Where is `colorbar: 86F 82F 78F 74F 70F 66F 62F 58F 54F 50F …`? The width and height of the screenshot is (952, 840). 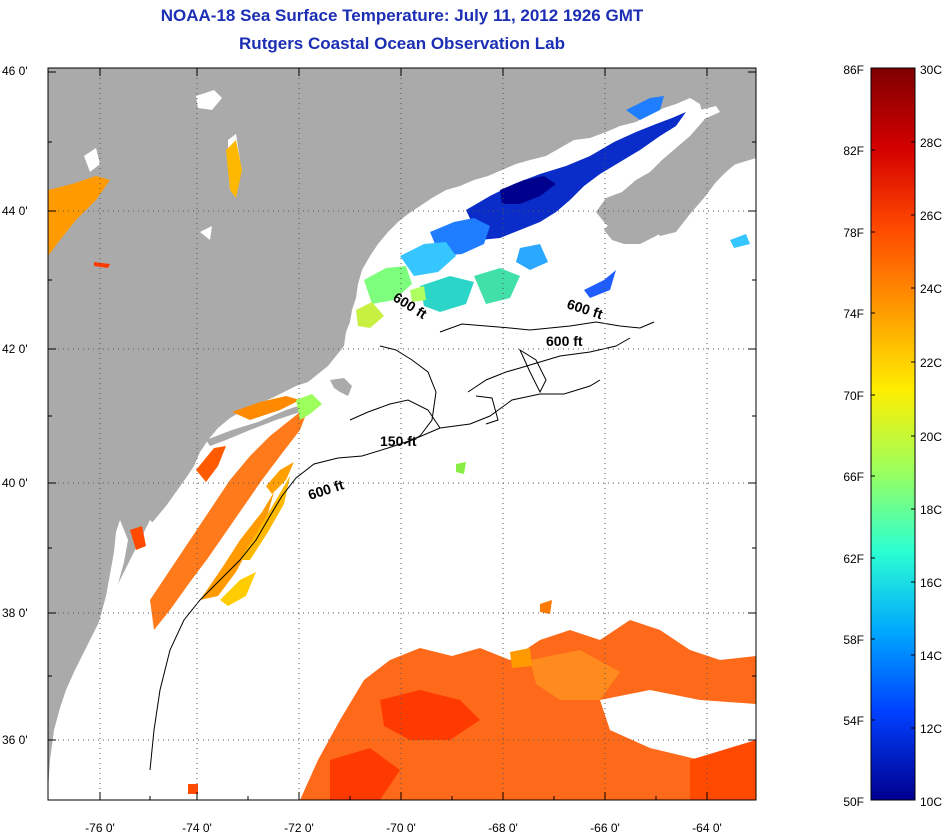
colorbar: 86F 82F 78F 74F 70F 66F 62F 58F 54F 50F … is located at coordinates (892, 436).